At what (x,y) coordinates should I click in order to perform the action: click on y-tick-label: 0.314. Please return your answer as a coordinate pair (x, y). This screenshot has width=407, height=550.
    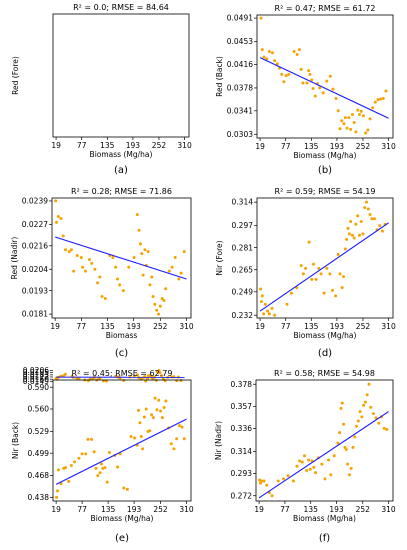
    Looking at the image, I should click on (242, 451).